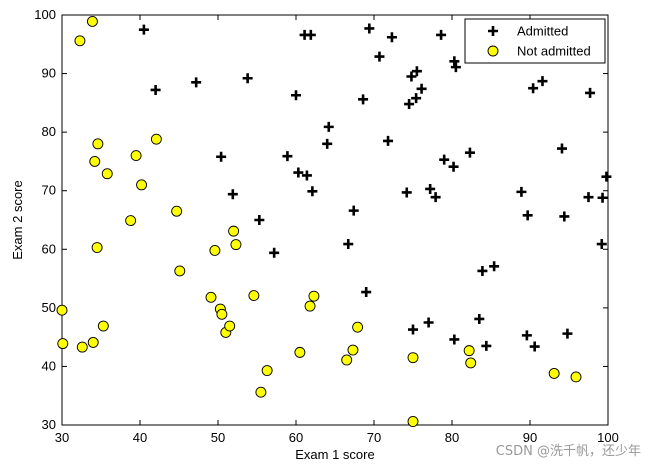 The width and height of the screenshot is (655, 469). I want to click on y-tick-label: 50, so click(49, 307).